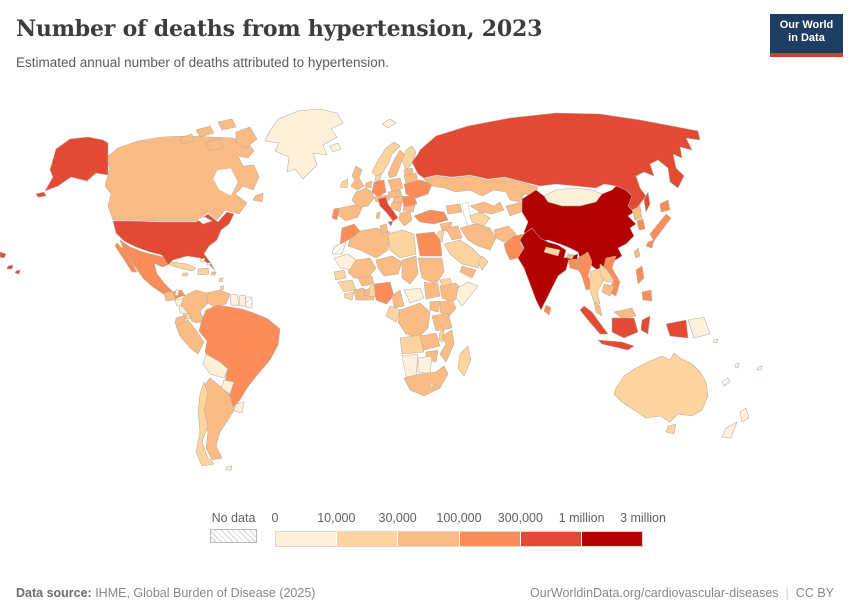 This screenshot has height=600, width=850. I want to click on country-poland, so click(395, 185).